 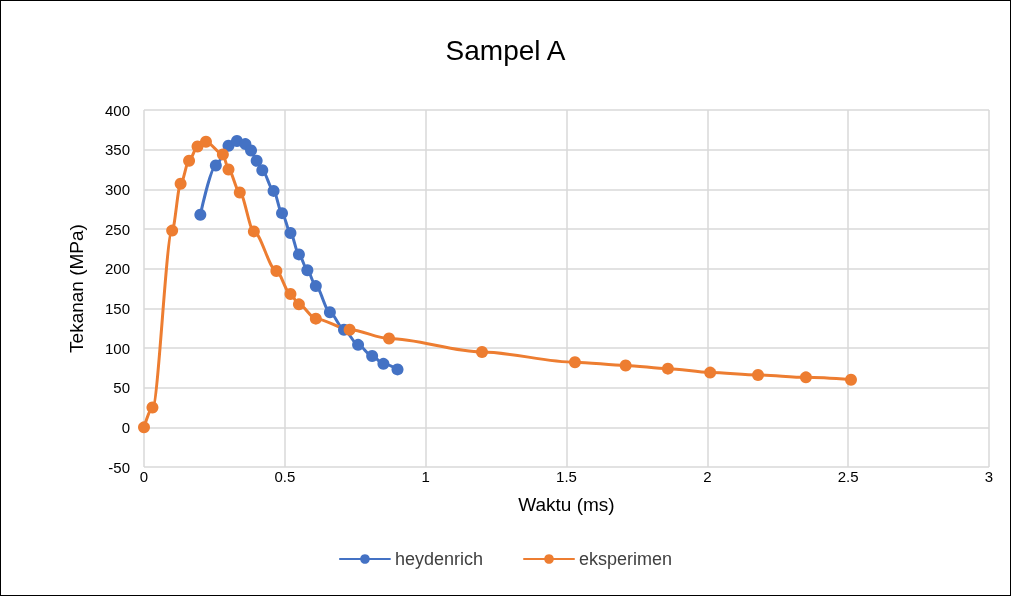 I want to click on x-tick-label: 0, so click(x=144, y=476).